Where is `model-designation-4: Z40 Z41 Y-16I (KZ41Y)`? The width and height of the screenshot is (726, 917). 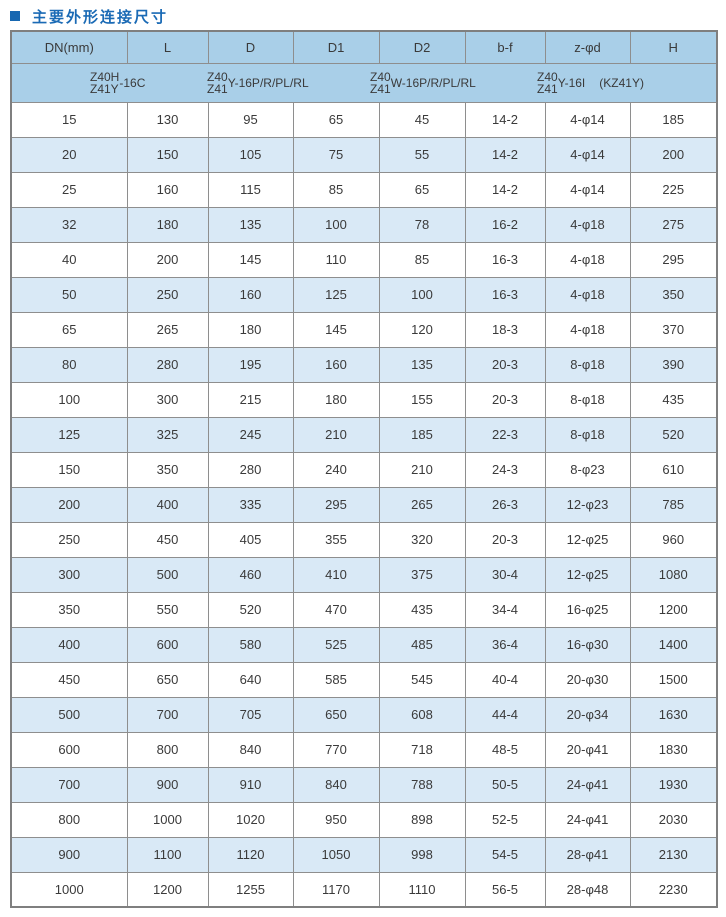
model-designation-4: Z40 Z41 Y-16I (KZ41Y) is located at coordinates (590, 83).